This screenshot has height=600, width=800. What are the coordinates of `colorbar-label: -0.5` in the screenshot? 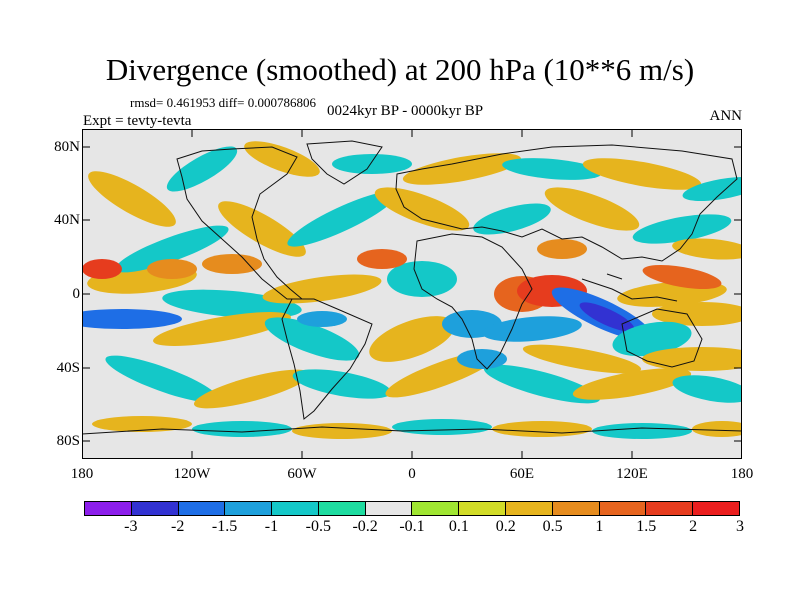 It's located at (318, 526).